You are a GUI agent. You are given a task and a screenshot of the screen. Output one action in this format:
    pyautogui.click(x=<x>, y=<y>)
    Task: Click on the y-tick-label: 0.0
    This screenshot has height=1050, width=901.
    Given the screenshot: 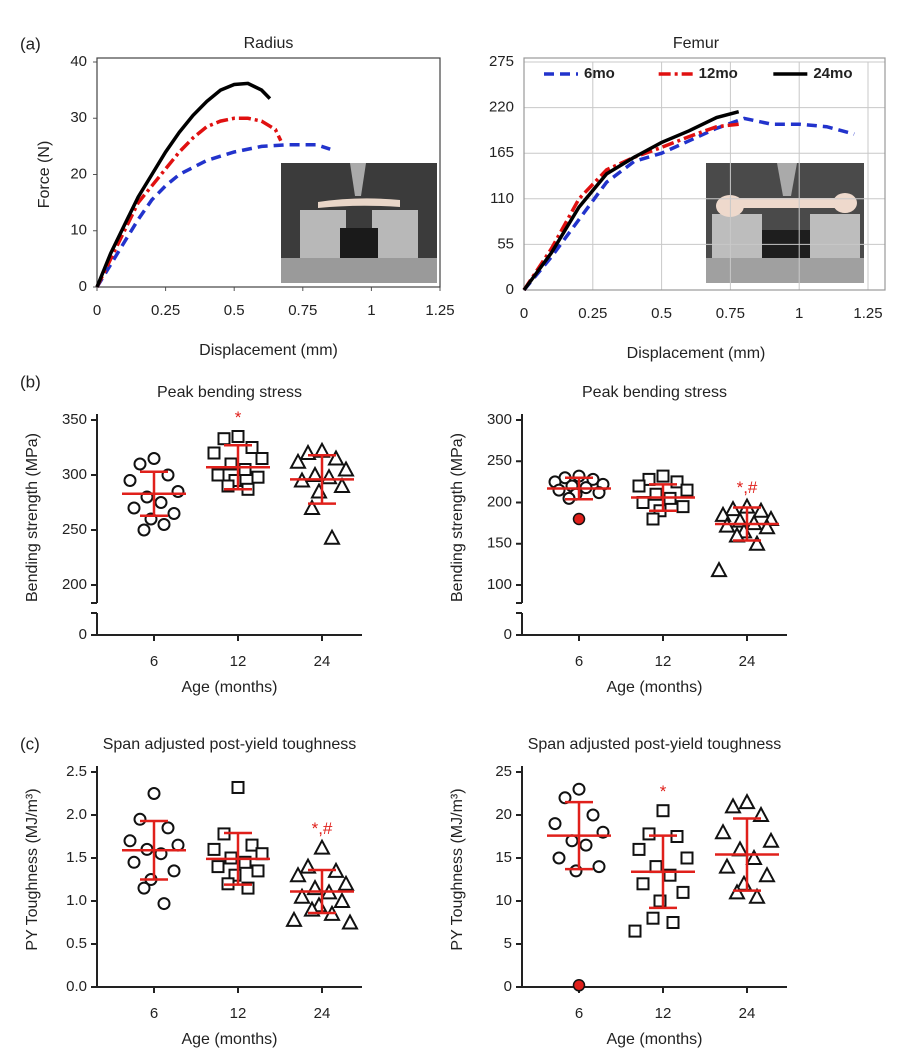 What is the action you would take?
    pyautogui.click(x=76, y=986)
    